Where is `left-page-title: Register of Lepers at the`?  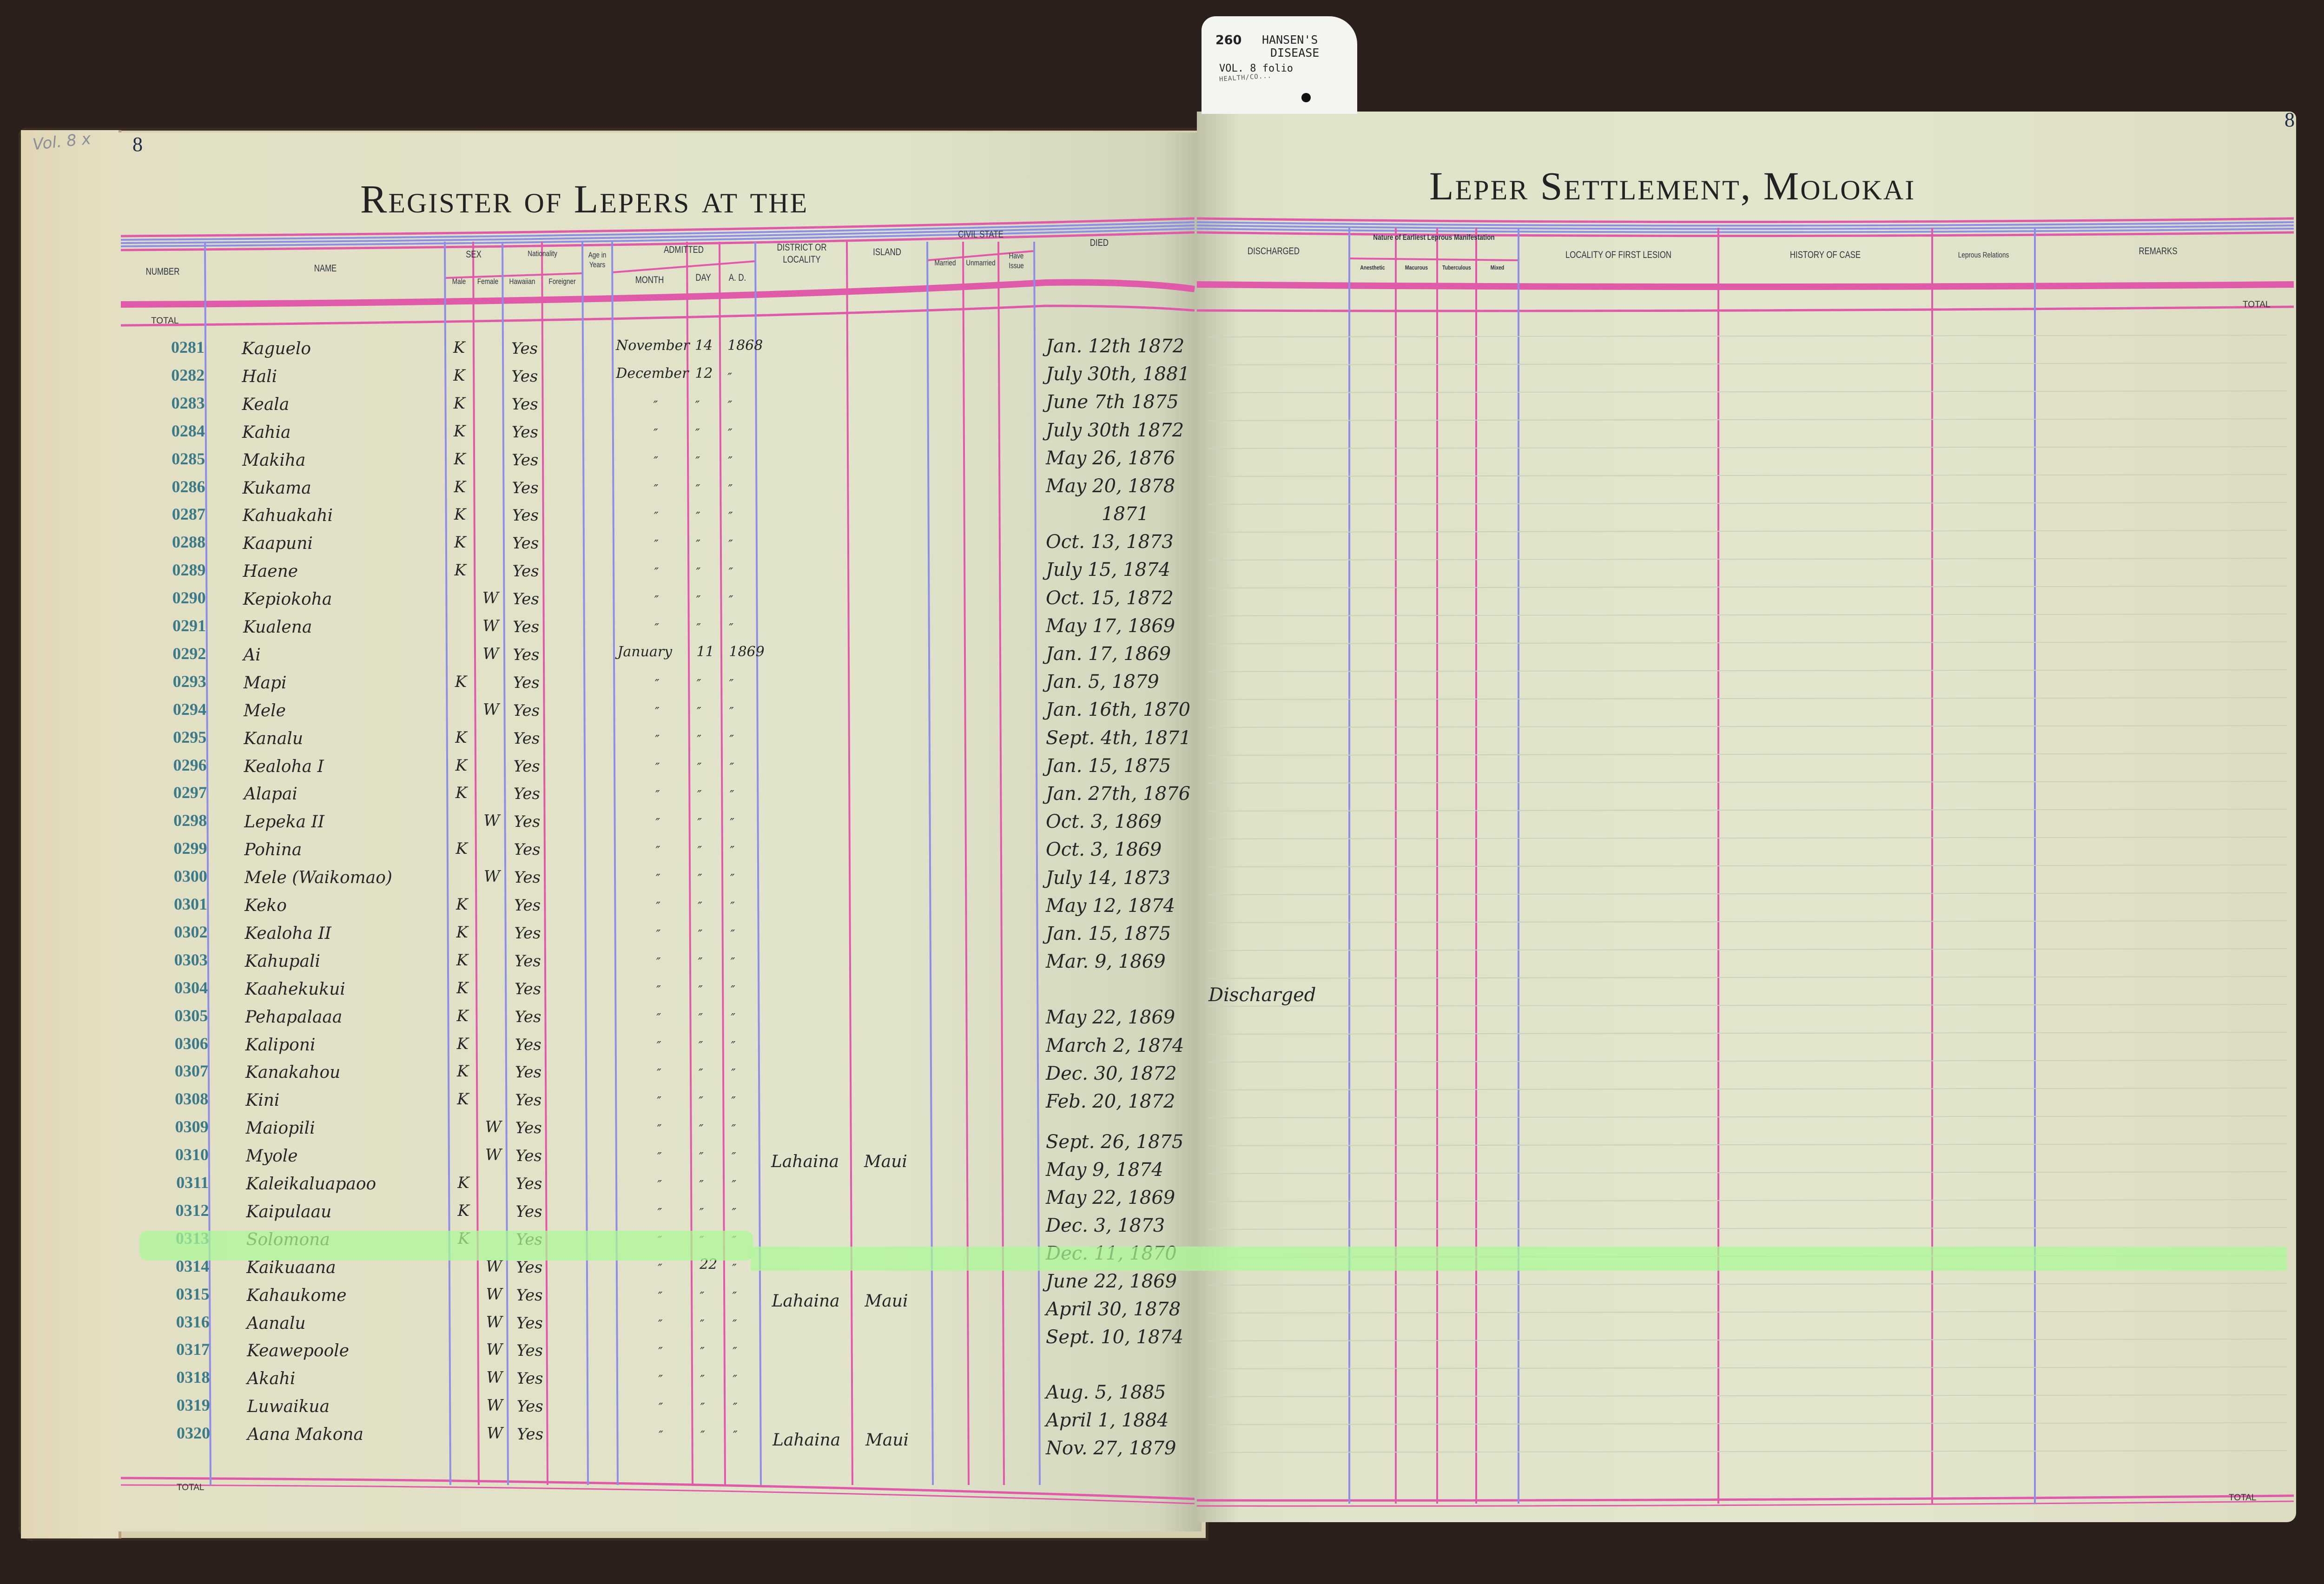 left-page-title: Register of Lepers at the is located at coordinates (584, 199).